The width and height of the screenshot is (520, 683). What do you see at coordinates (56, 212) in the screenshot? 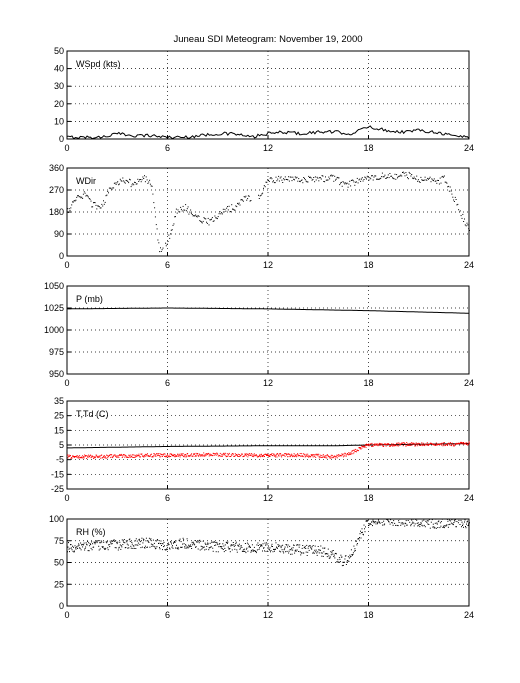
I see `y-tick-label: 180` at bounding box center [56, 212].